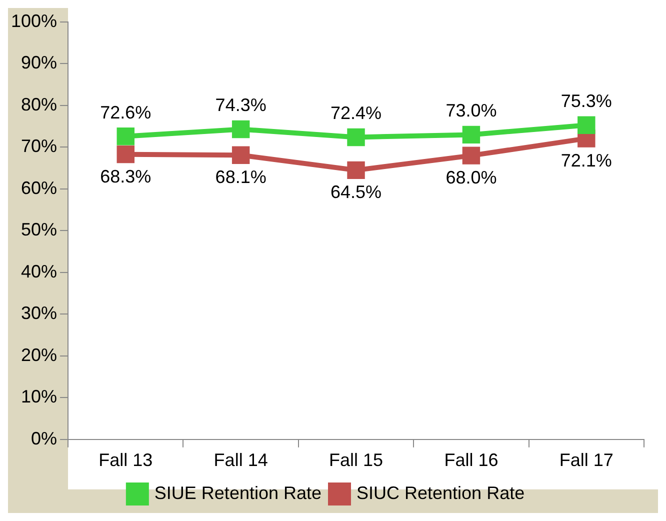 The height and width of the screenshot is (521, 666). Describe the element at coordinates (356, 192) in the screenshot. I see `data-label: 64.5%` at that location.